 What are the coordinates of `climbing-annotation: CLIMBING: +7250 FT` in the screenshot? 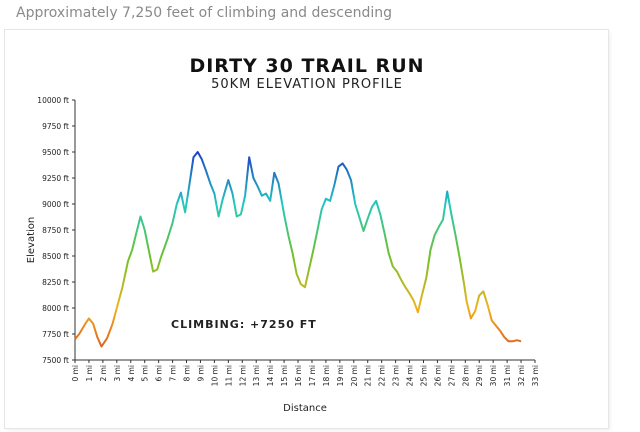 It's located at (244, 324).